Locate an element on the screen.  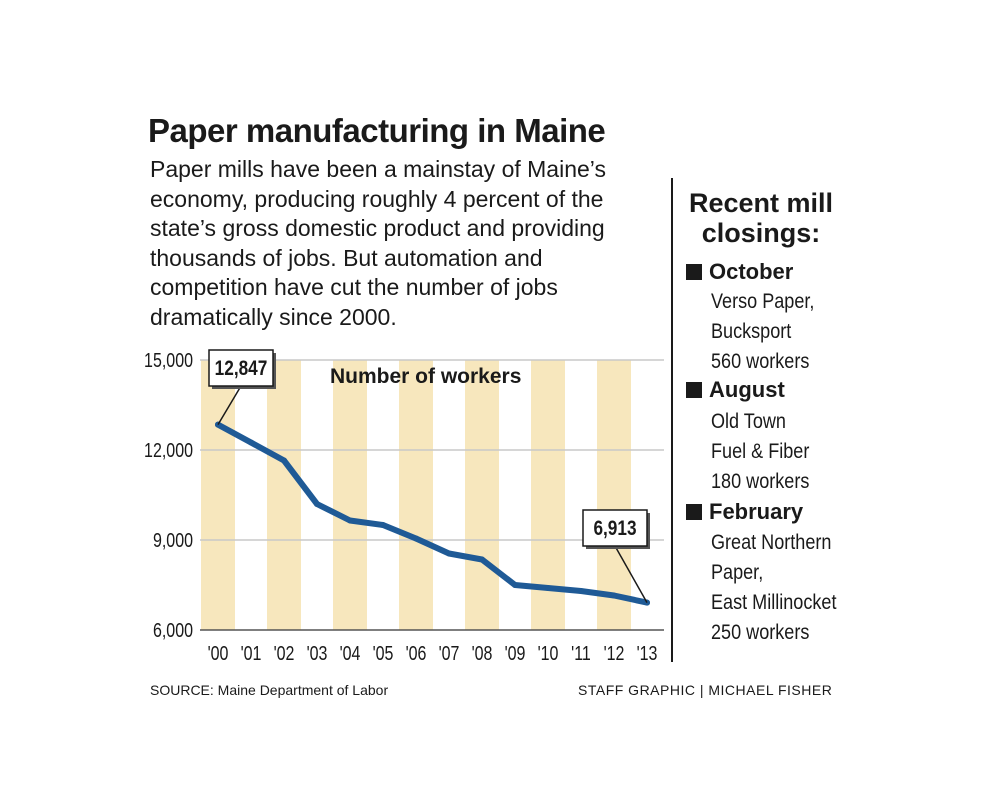
closing-month: February is located at coordinates (744, 512).